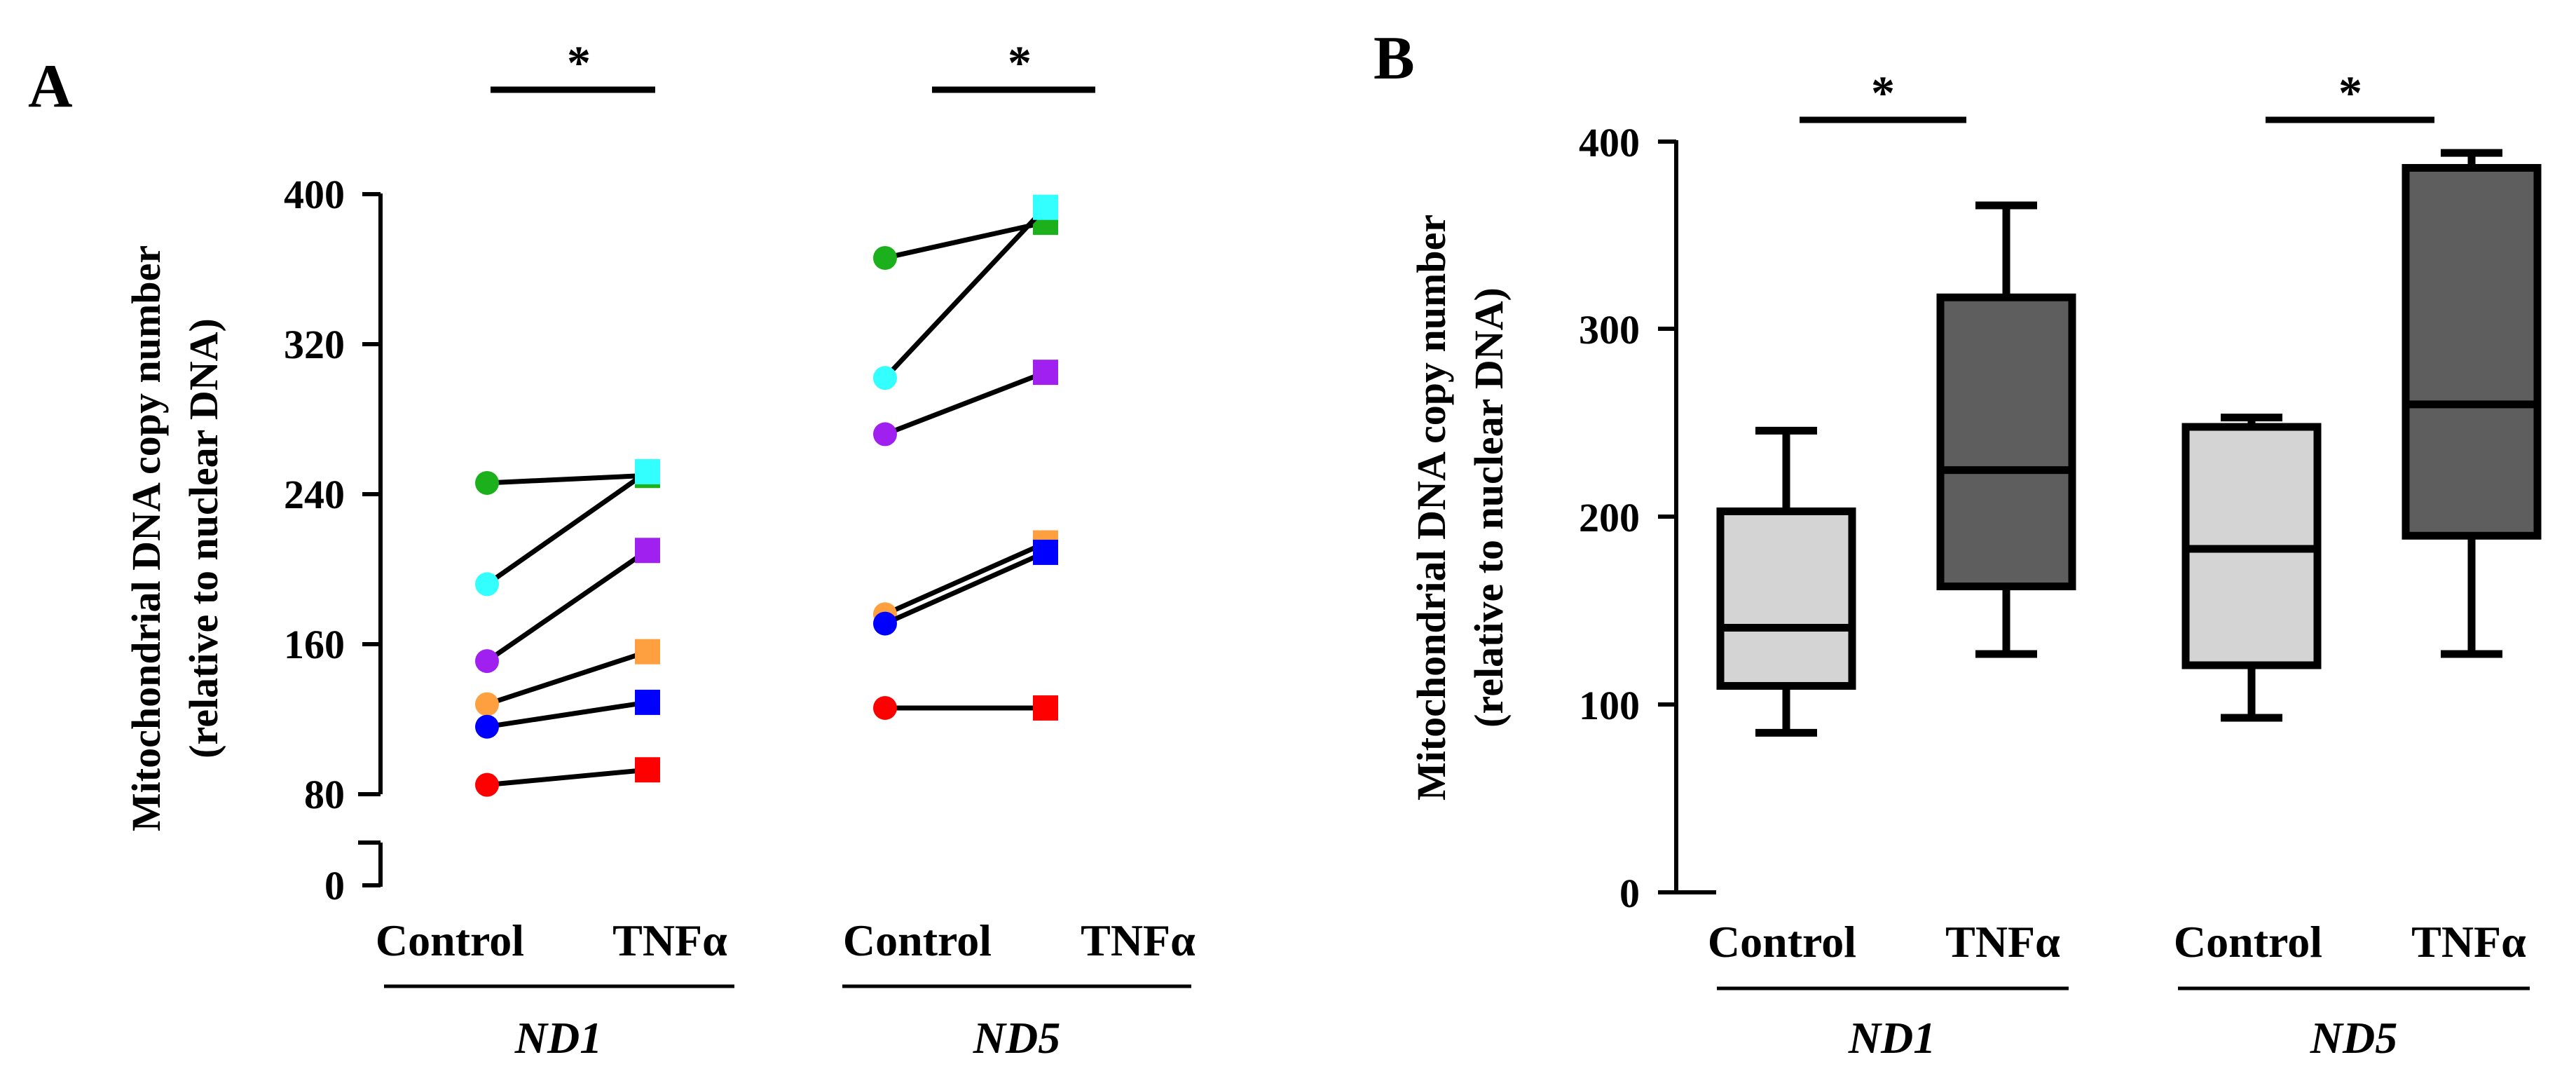 Image resolution: width=2576 pixels, height=1076 pixels. What do you see at coordinates (2469, 942) in the screenshot?
I see `panel-b-xlabel-nd5-tnf: TNFα` at bounding box center [2469, 942].